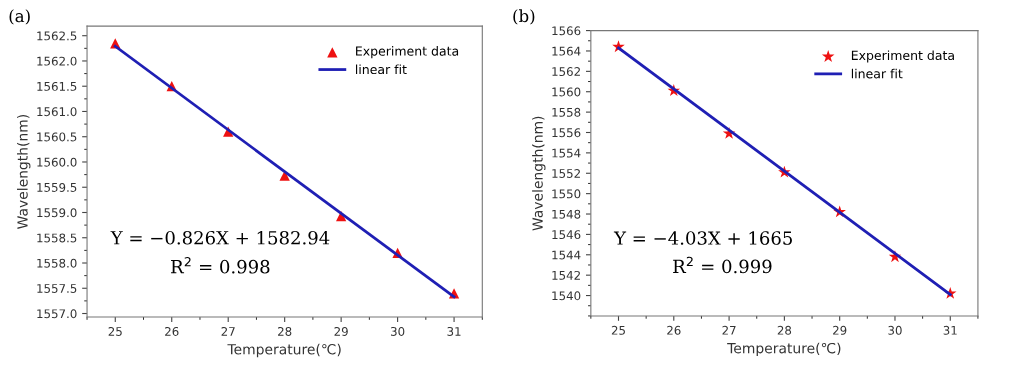 Image resolution: width=1024 pixels, height=373 pixels. Describe the element at coordinates (566, 296) in the screenshot. I see `y-tick-label: 1540` at that location.